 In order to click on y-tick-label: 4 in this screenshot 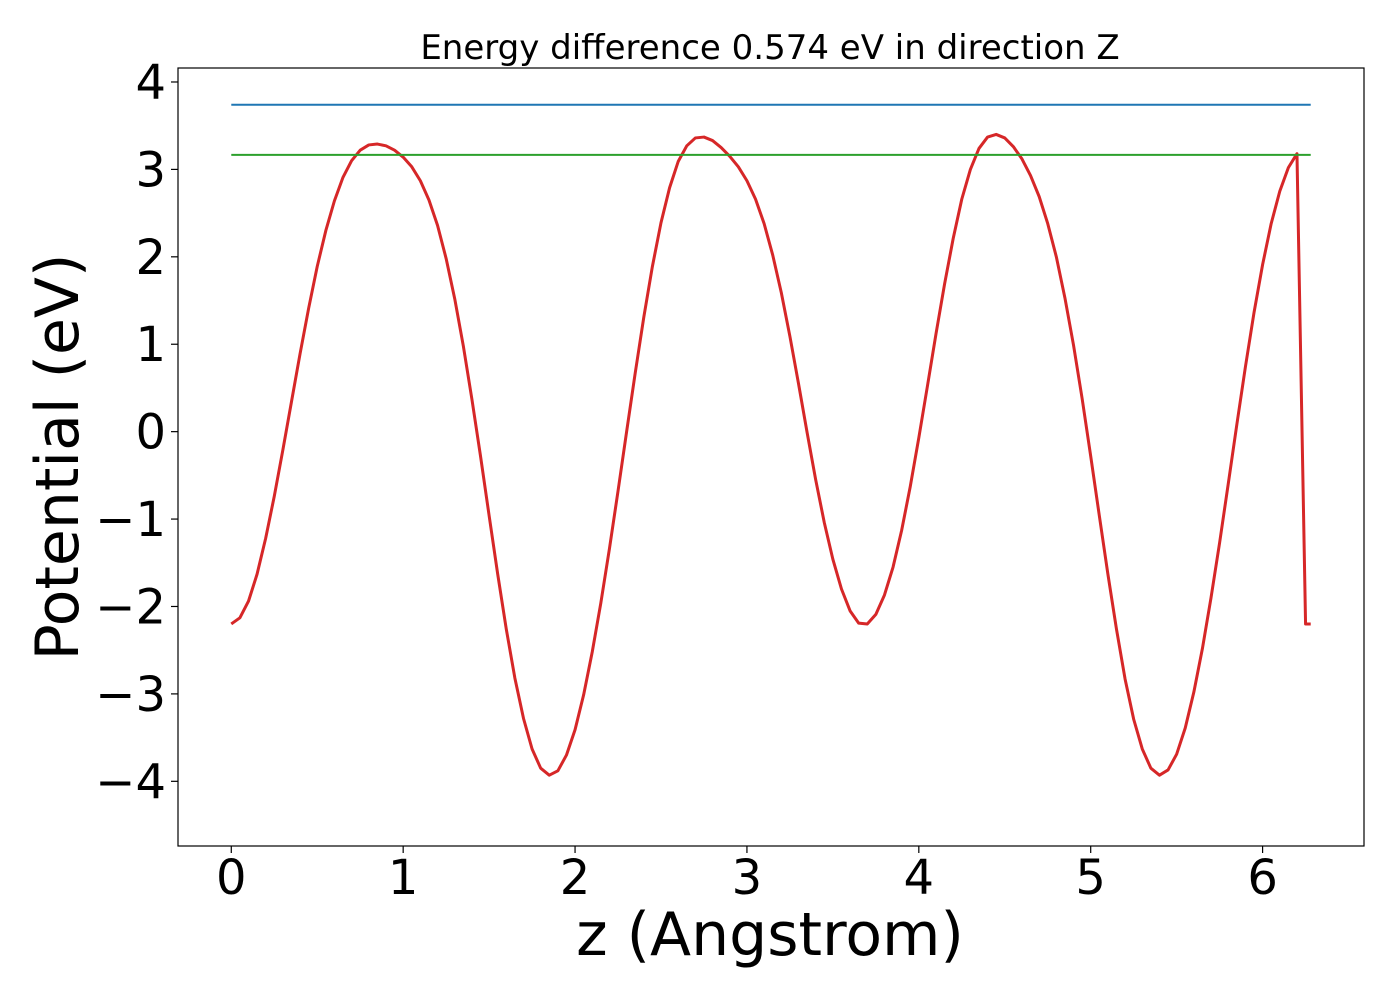, I will do `click(150, 83)`.